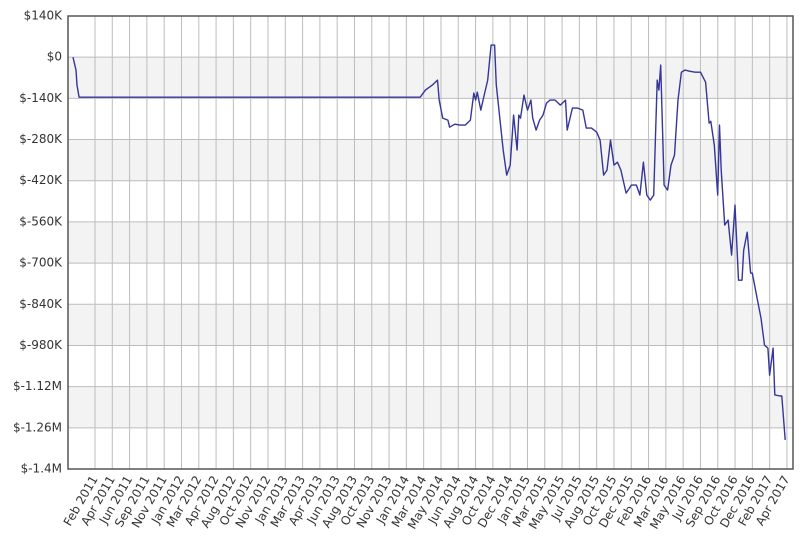  Describe the element at coordinates (41, 304) in the screenshot. I see `y-tick-label: $-840K` at that location.